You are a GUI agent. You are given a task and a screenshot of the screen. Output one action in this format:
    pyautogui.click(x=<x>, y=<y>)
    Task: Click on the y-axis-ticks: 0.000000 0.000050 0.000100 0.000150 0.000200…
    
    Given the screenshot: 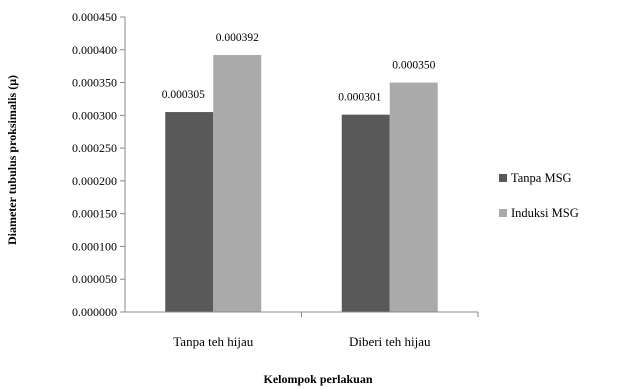 What is the action you would take?
    pyautogui.click(x=94, y=164)
    